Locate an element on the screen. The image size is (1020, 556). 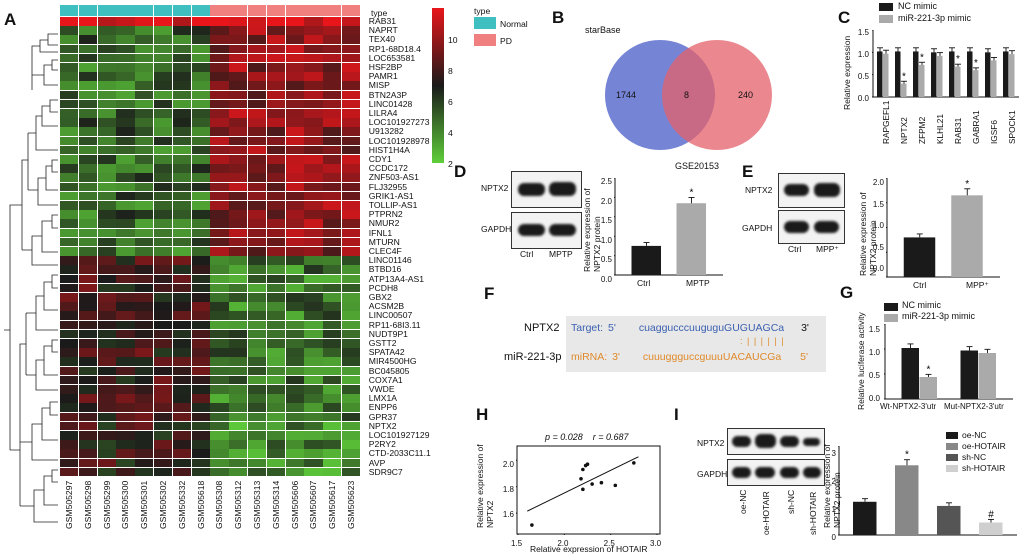
i-bar-chart: *# is located at coordinates (927, 491).